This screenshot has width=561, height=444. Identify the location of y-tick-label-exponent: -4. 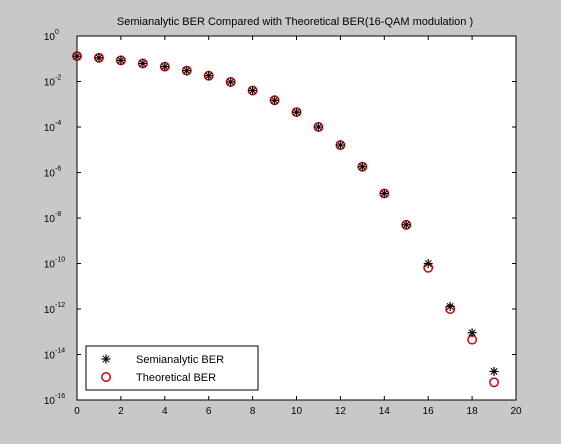
(58, 123).